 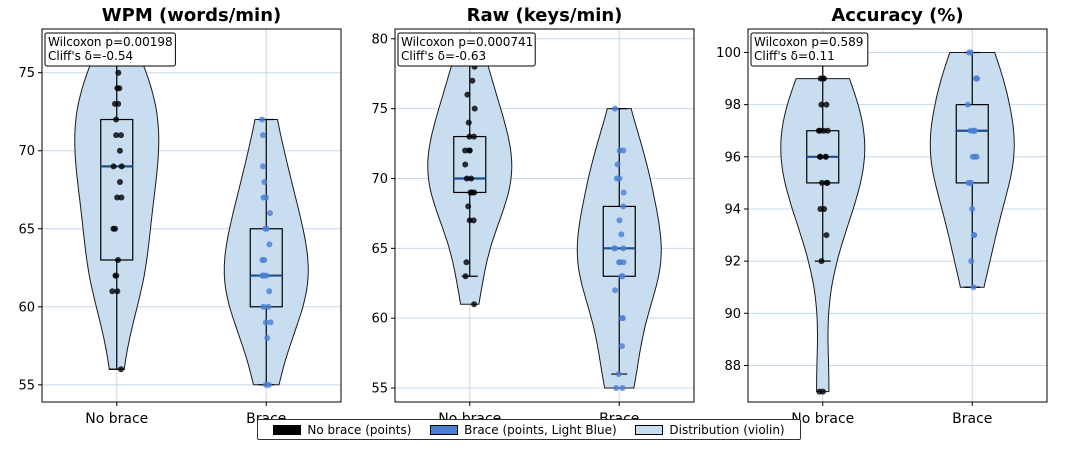 What do you see at coordinates (359, 429) in the screenshot?
I see `legend-label-no-brace: No brace (points)` at bounding box center [359, 429].